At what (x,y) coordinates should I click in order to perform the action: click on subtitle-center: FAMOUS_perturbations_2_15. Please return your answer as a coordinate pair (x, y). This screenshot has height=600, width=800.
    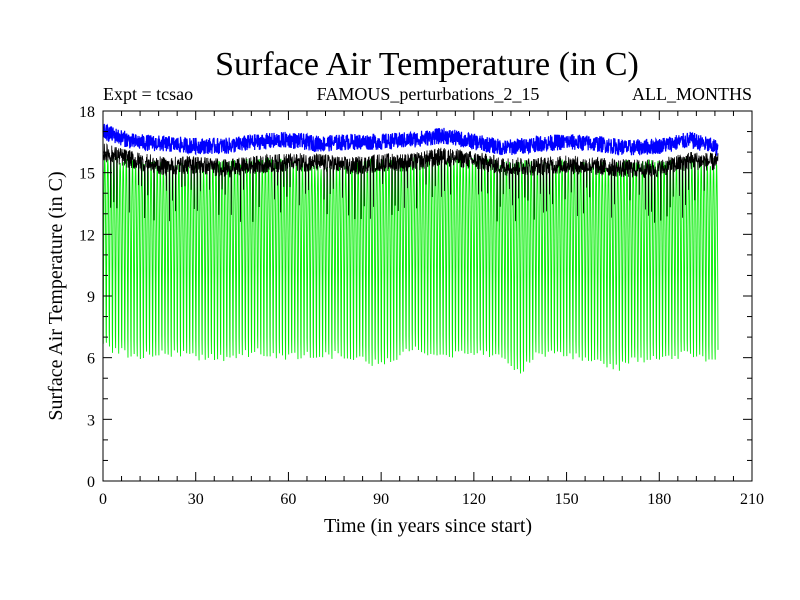
    Looking at the image, I should click on (428, 94).